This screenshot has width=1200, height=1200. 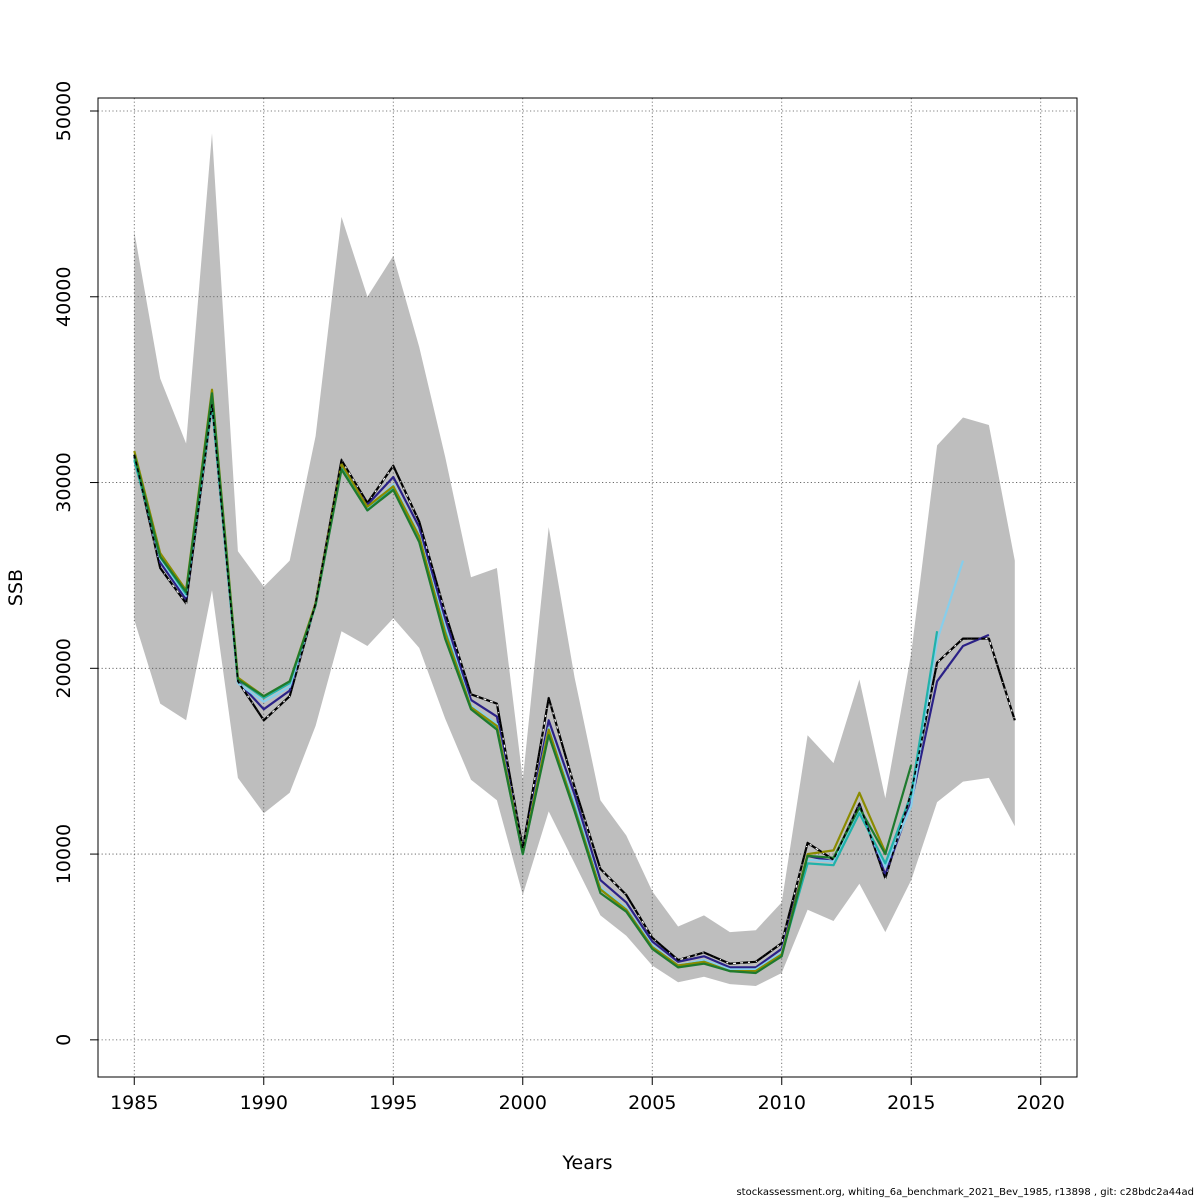 What do you see at coordinates (523, 1103) in the screenshot?
I see `x-tick-label: 2000` at bounding box center [523, 1103].